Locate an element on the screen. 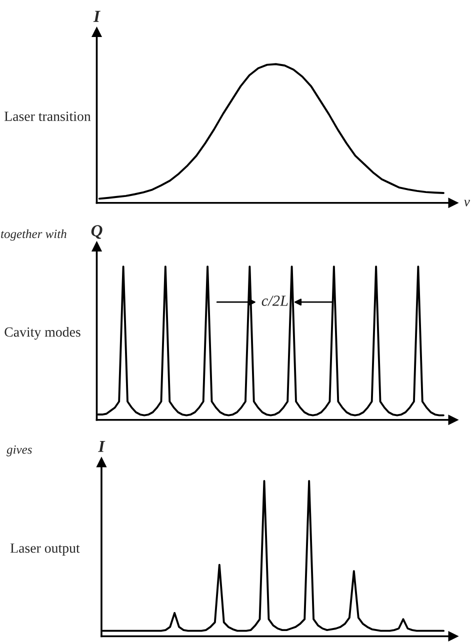 The width and height of the screenshot is (472, 644). chart-title: Q is located at coordinates (96, 232).